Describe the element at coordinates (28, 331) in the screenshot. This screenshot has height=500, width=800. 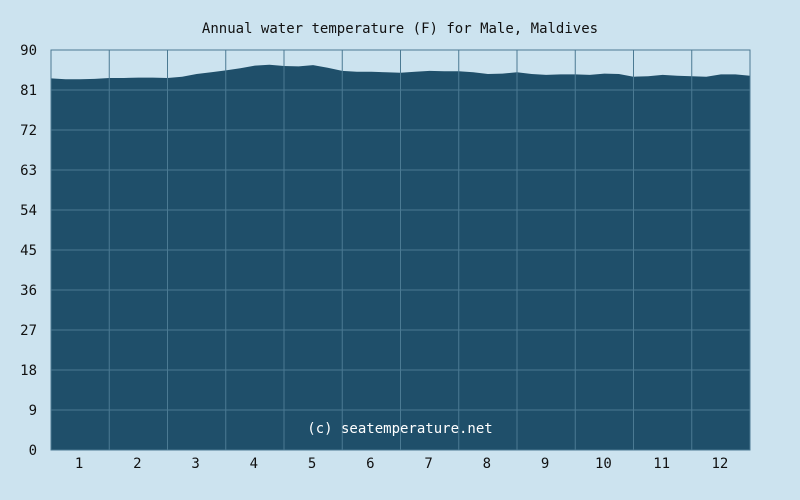
I see `y-tick-label: 27` at that location.